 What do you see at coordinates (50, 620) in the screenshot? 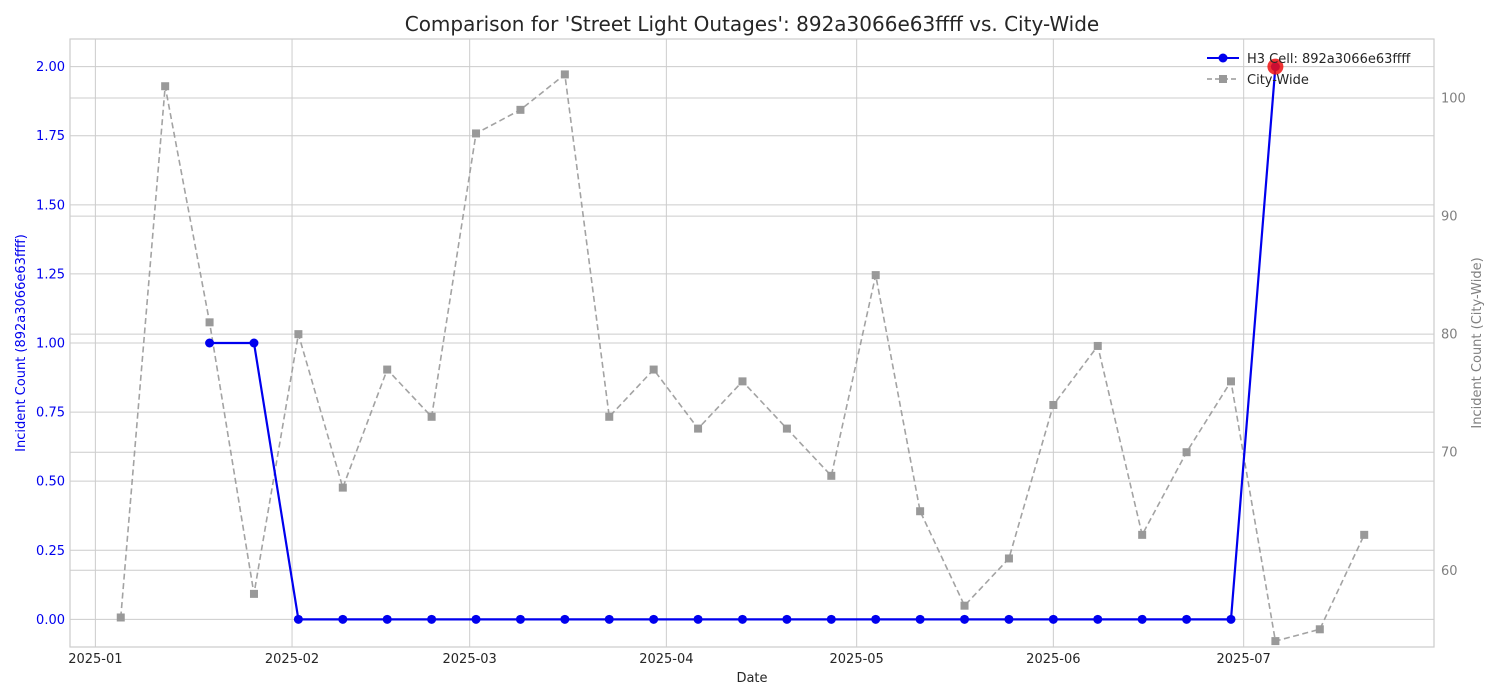
I see `y-left-tick-label: 0.00` at bounding box center [50, 620].